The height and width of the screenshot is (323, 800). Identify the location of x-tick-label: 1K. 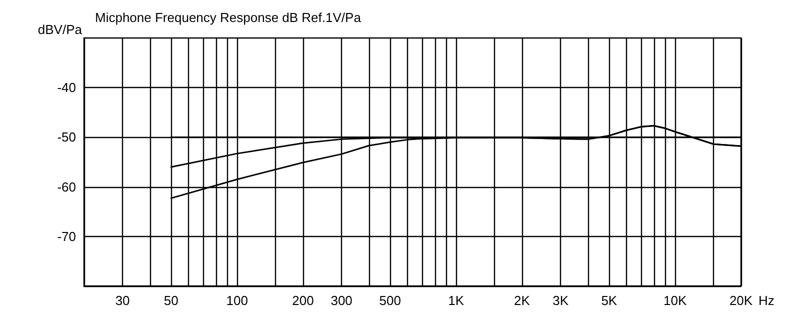
(456, 300).